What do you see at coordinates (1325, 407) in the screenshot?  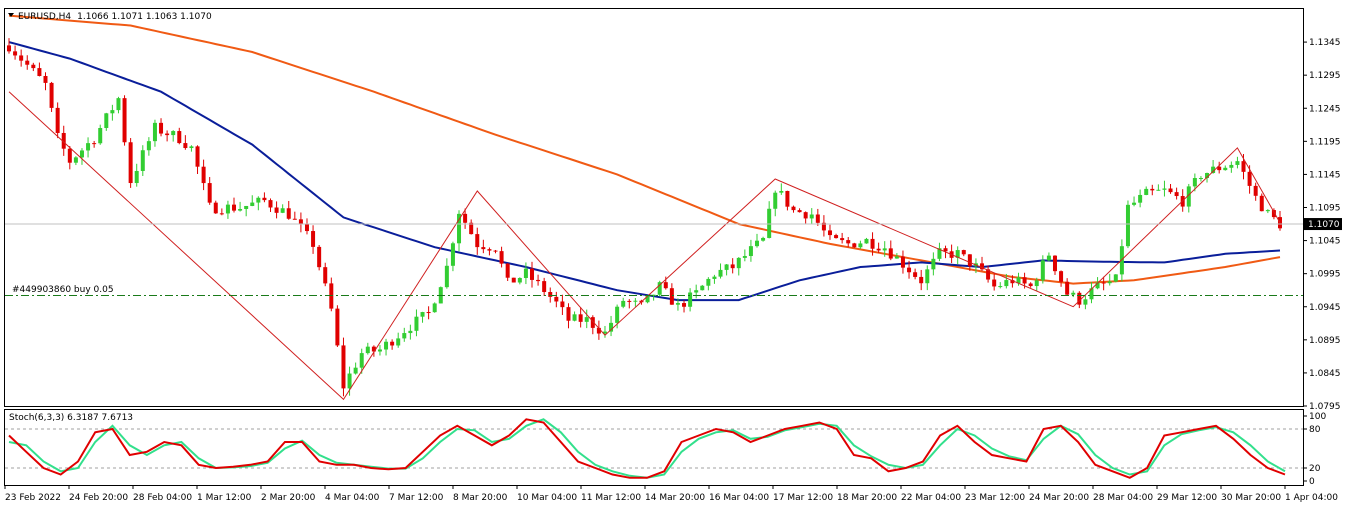 I see `price-tick-label: 1.0795` at bounding box center [1325, 407].